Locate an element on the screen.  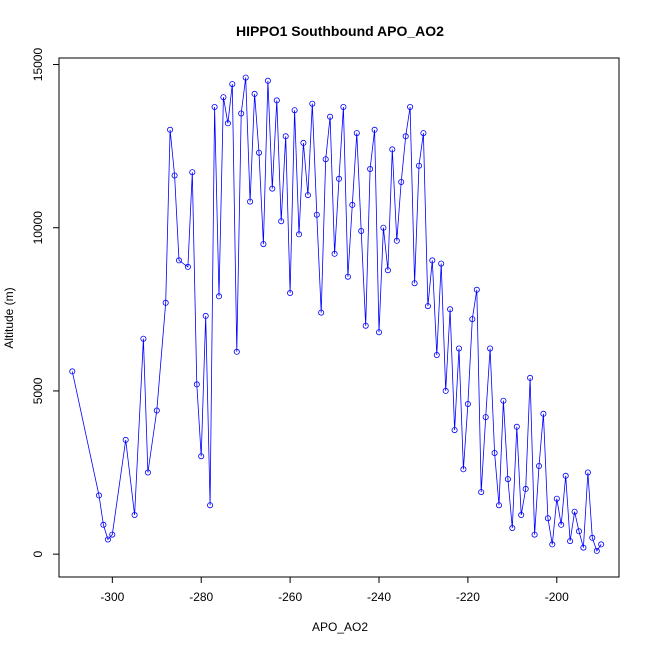
x-axis-label: APO_AO2 is located at coordinates (340, 627).